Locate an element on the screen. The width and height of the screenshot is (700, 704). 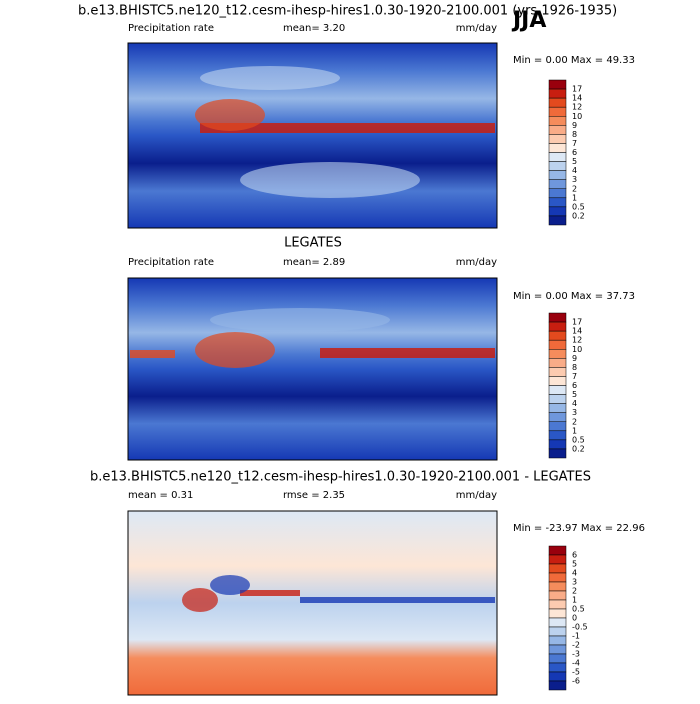
colorbar-label: -0.5 is located at coordinates (580, 627).